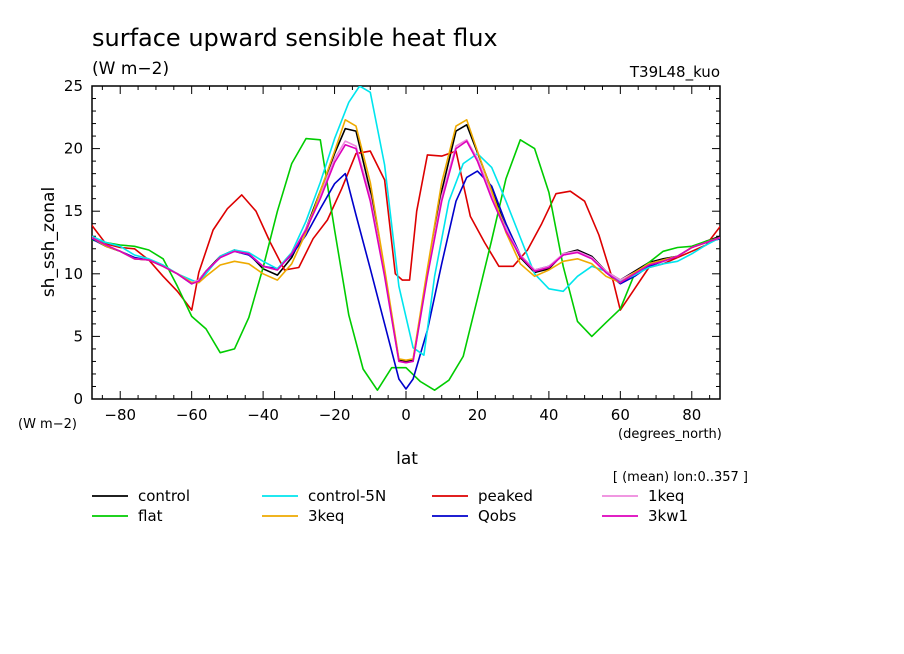  I want to click on x-axis-label: lat, so click(407, 459).